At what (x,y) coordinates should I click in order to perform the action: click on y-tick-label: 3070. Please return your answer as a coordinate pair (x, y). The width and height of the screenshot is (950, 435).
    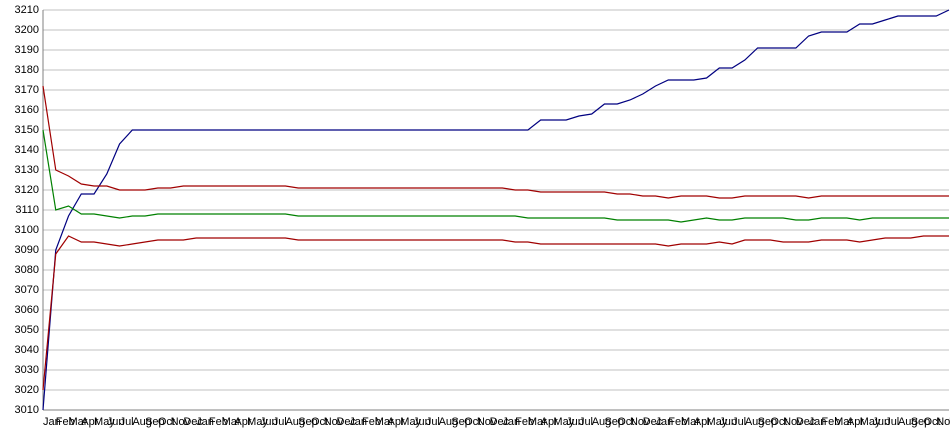
    Looking at the image, I should click on (27, 290).